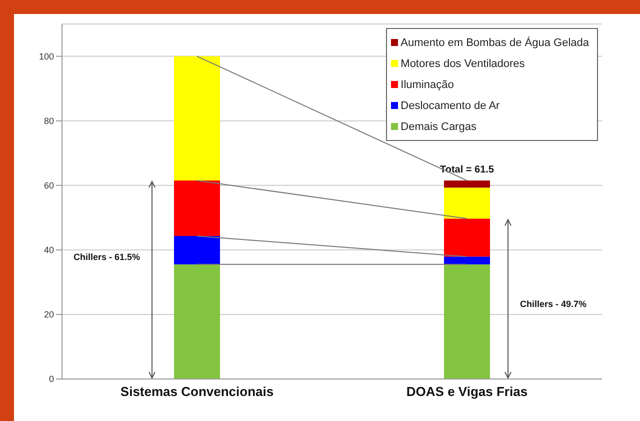 Image resolution: width=640 pixels, height=421 pixels. What do you see at coordinates (197, 392) in the screenshot?
I see `x-tick-label: Sistemas Convencionais` at bounding box center [197, 392].